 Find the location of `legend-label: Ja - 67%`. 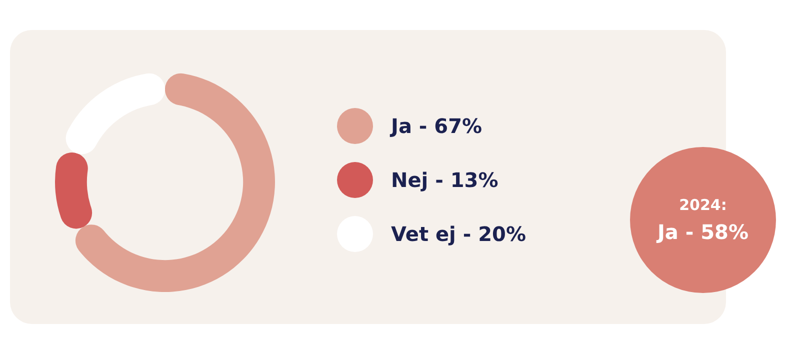

legend-label: Ja - 67% is located at coordinates (436, 126).